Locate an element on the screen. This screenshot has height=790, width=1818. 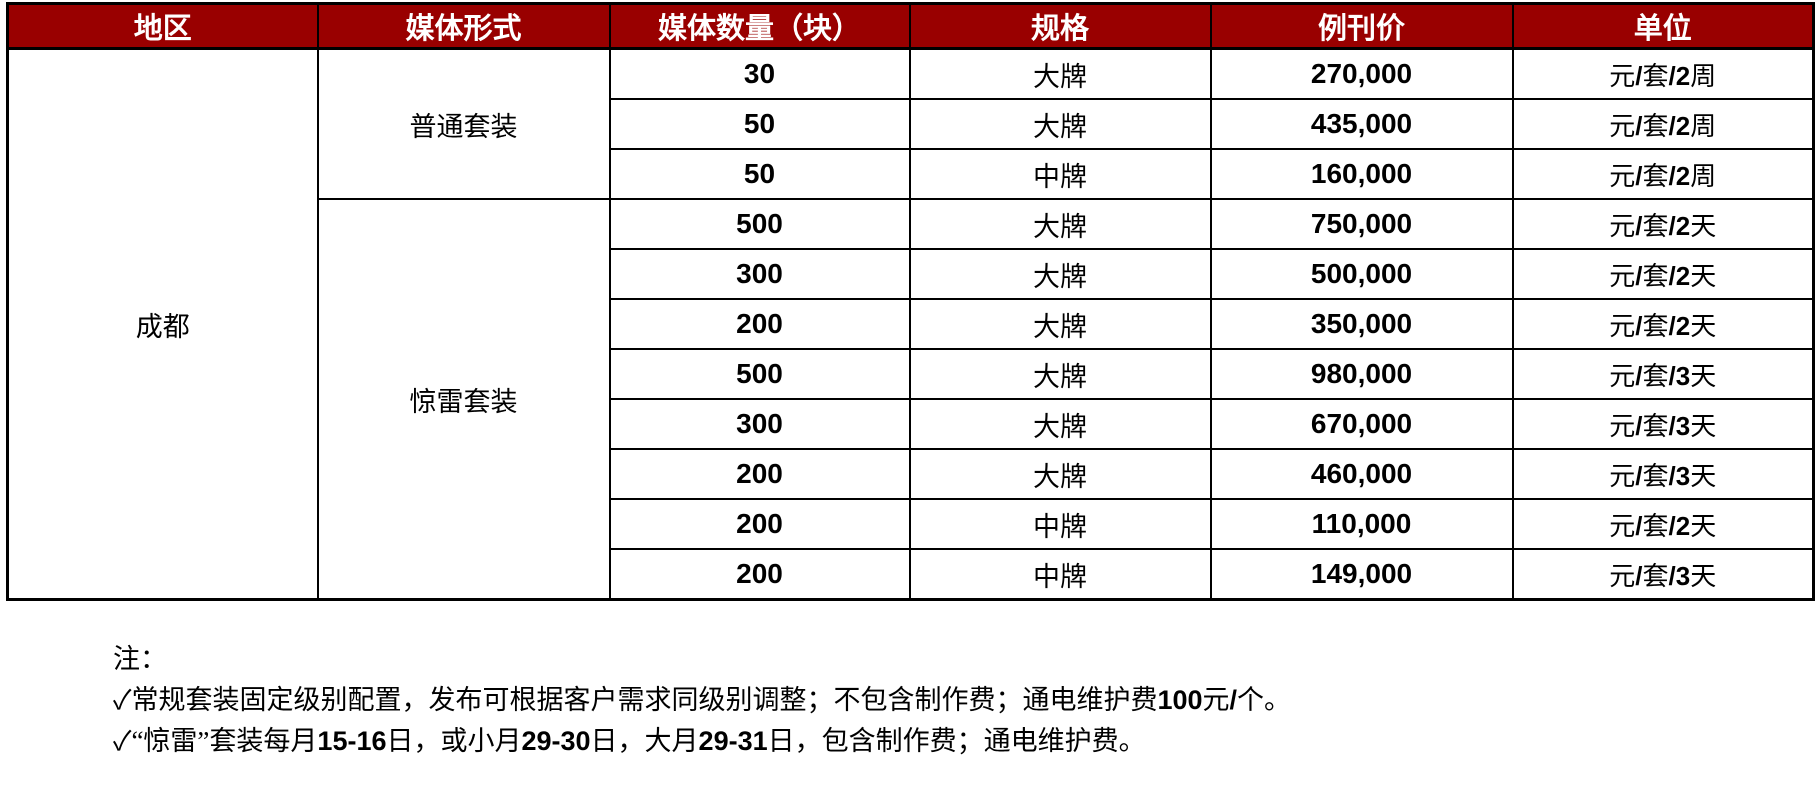
price-cell: 350,000 is located at coordinates (1361, 324).